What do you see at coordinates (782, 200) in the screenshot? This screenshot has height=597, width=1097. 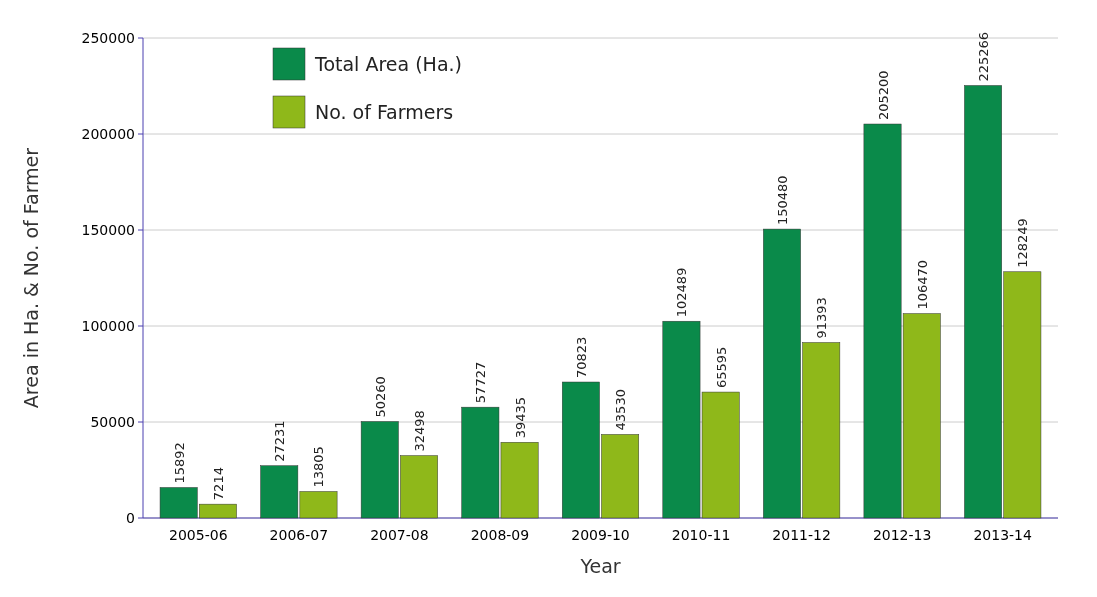 I see `data-label: 150480` at bounding box center [782, 200].